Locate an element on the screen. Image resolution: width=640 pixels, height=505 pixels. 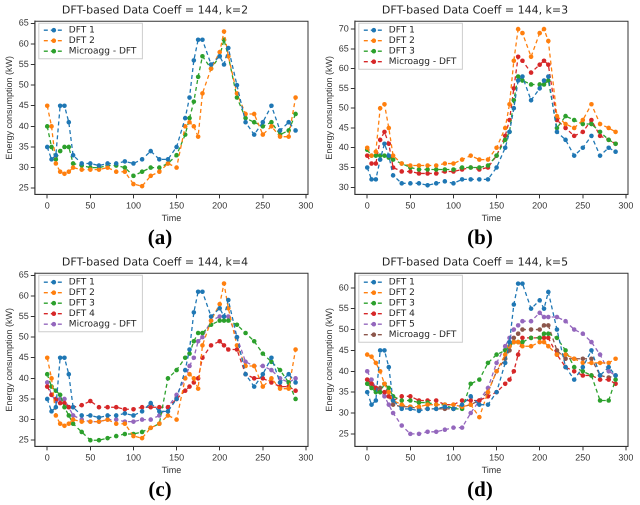
x-tick-label: 300 is located at coordinates (306, 457).